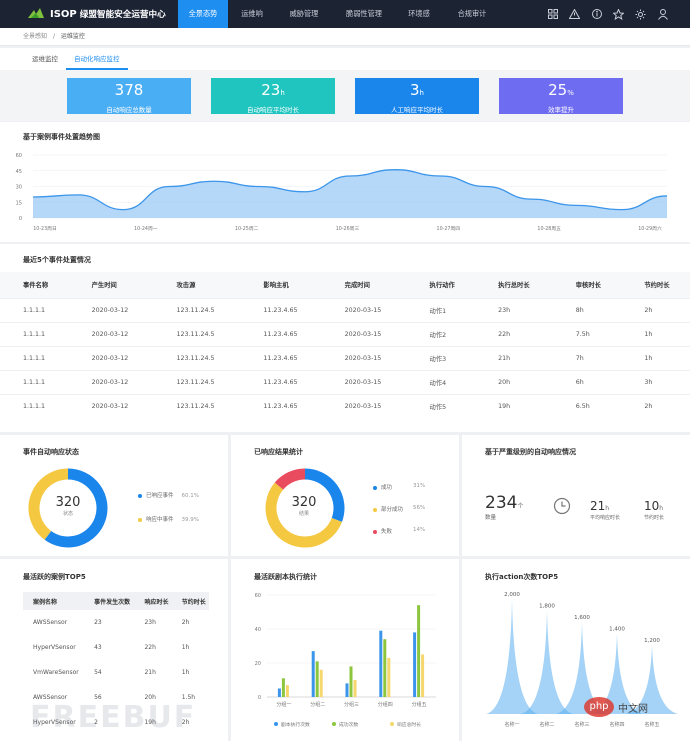 The height and width of the screenshot is (741, 690). I want to click on tab-ops-monitor: 运维监控, so click(45, 59).